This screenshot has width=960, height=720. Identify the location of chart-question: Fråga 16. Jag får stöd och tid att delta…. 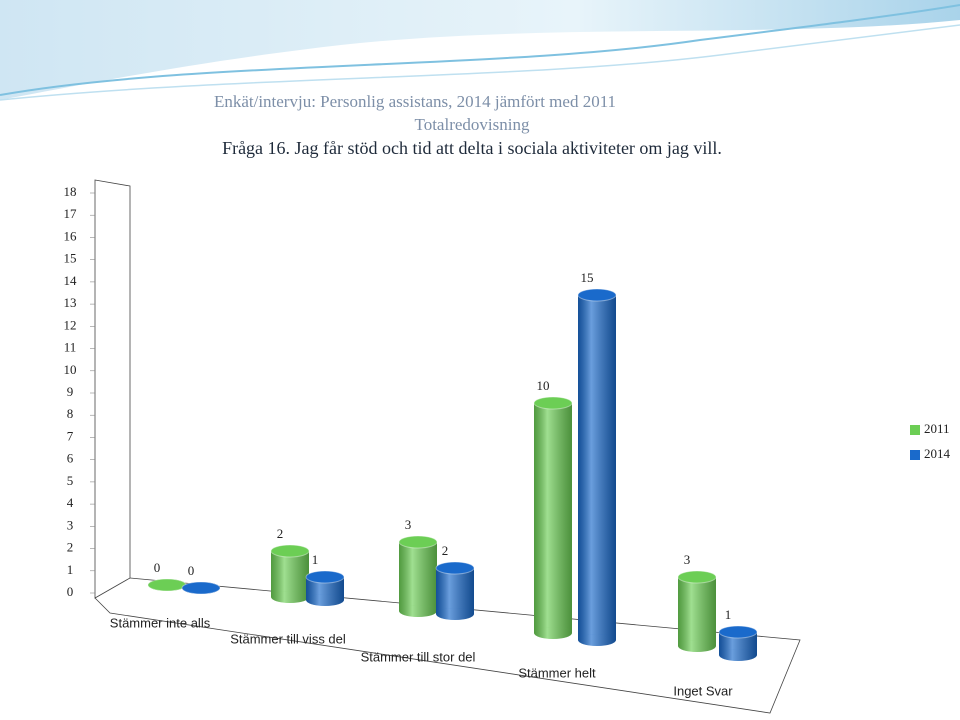
(472, 148).